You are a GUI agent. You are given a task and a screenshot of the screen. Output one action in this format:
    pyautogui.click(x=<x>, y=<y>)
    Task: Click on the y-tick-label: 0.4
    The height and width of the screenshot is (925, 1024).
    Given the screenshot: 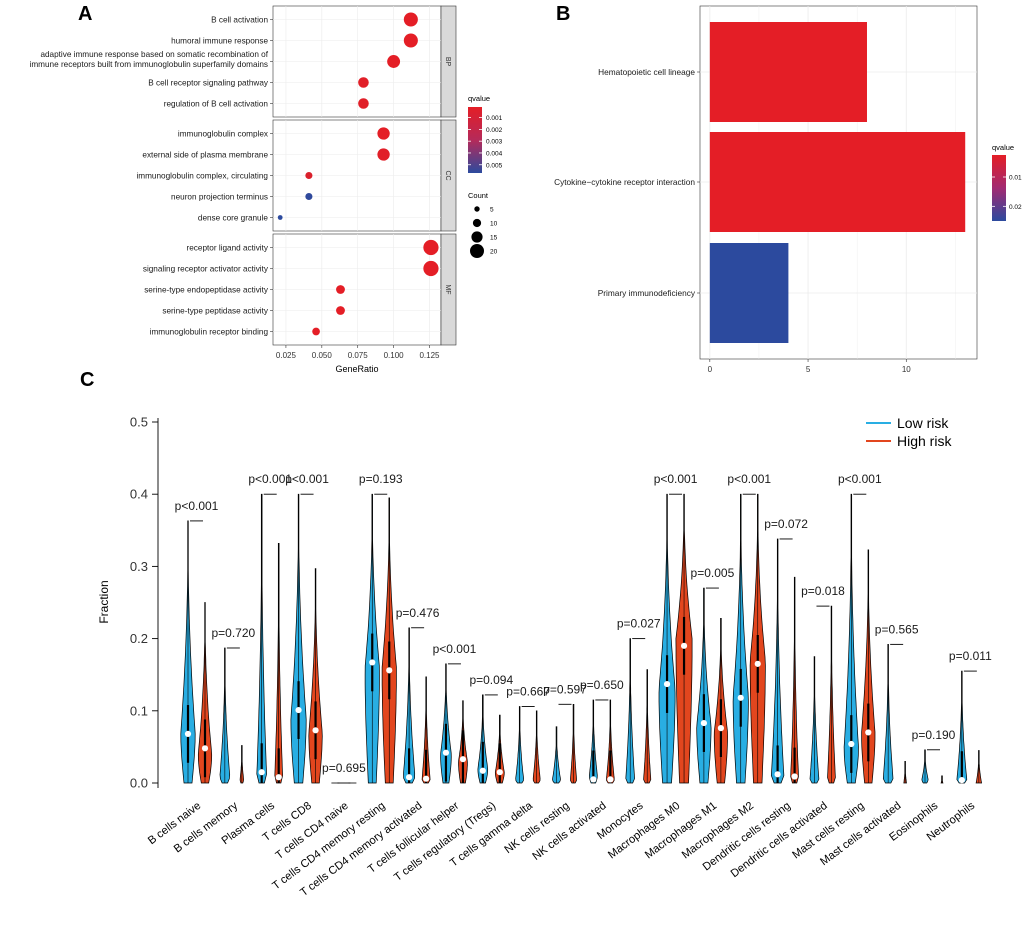 What is the action you would take?
    pyautogui.click(x=139, y=494)
    